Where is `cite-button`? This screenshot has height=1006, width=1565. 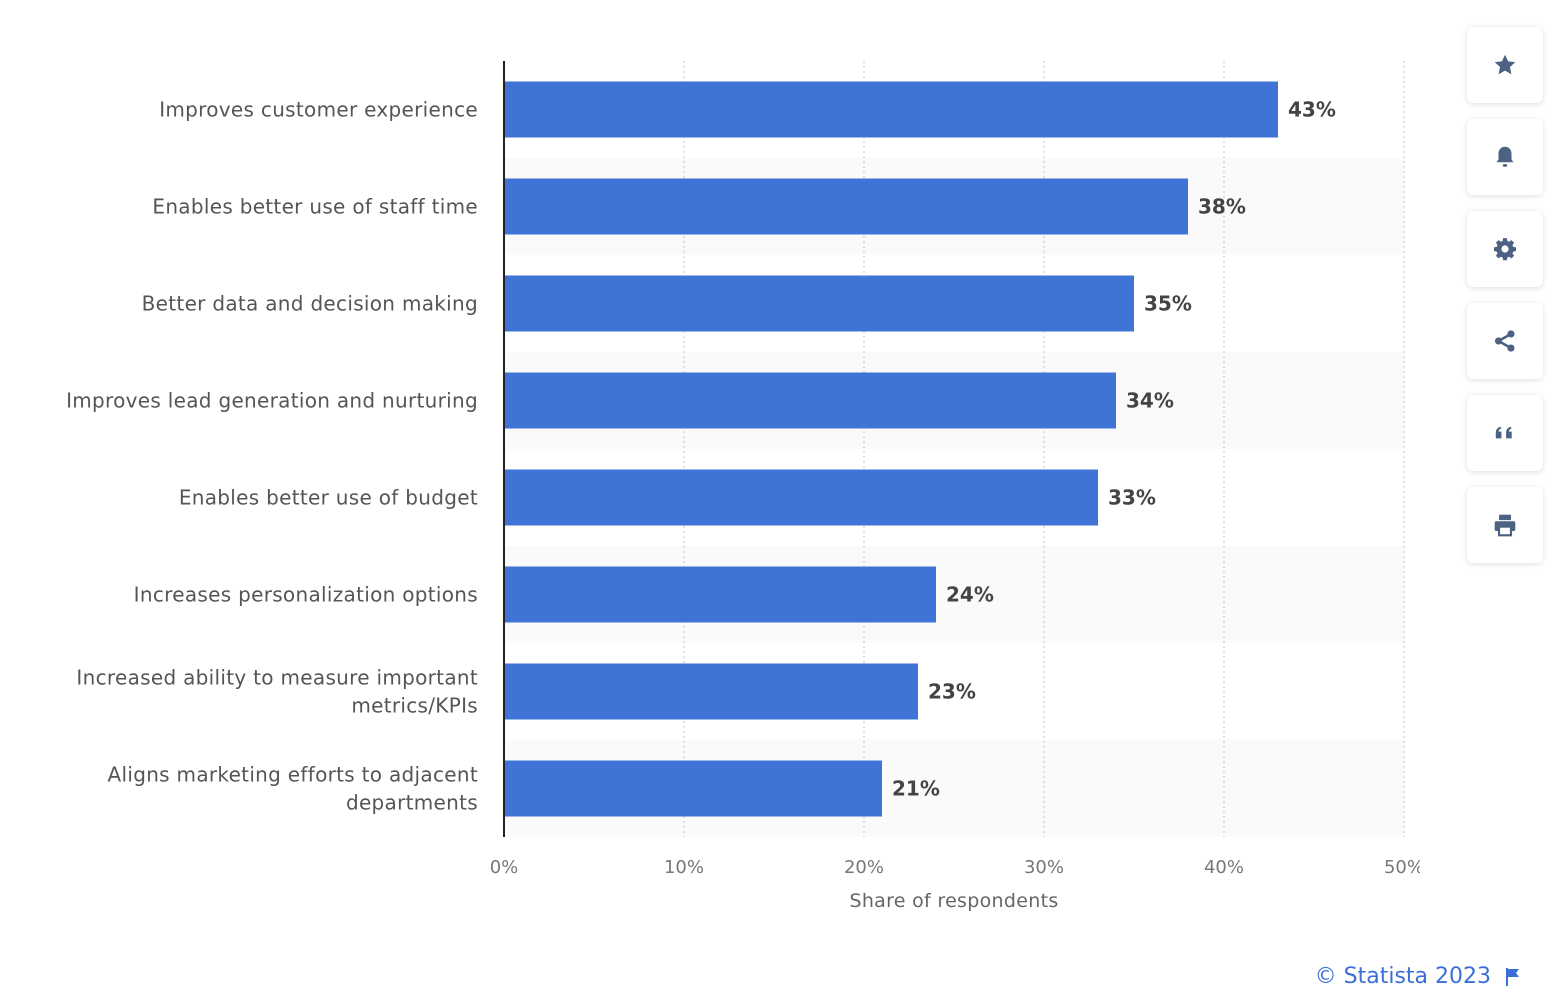
cite-button is located at coordinates (1505, 433).